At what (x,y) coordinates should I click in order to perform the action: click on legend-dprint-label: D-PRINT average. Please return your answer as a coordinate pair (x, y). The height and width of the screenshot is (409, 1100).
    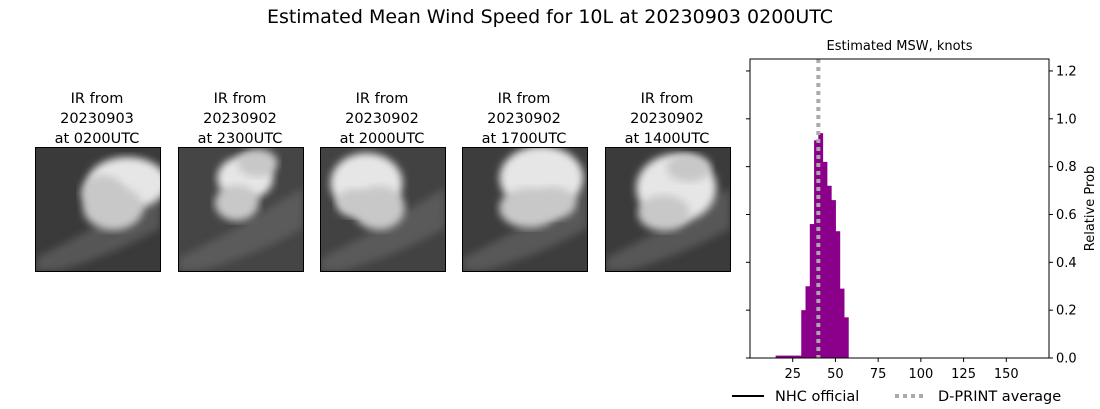
    Looking at the image, I should click on (999, 397).